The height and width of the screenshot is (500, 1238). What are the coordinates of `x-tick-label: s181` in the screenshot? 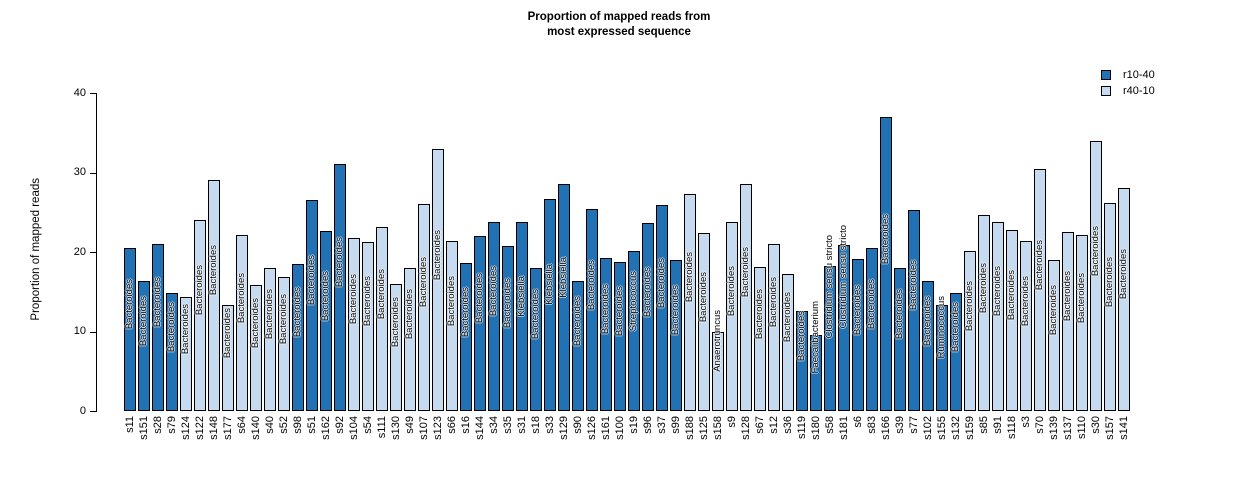 It's located at (844, 428).